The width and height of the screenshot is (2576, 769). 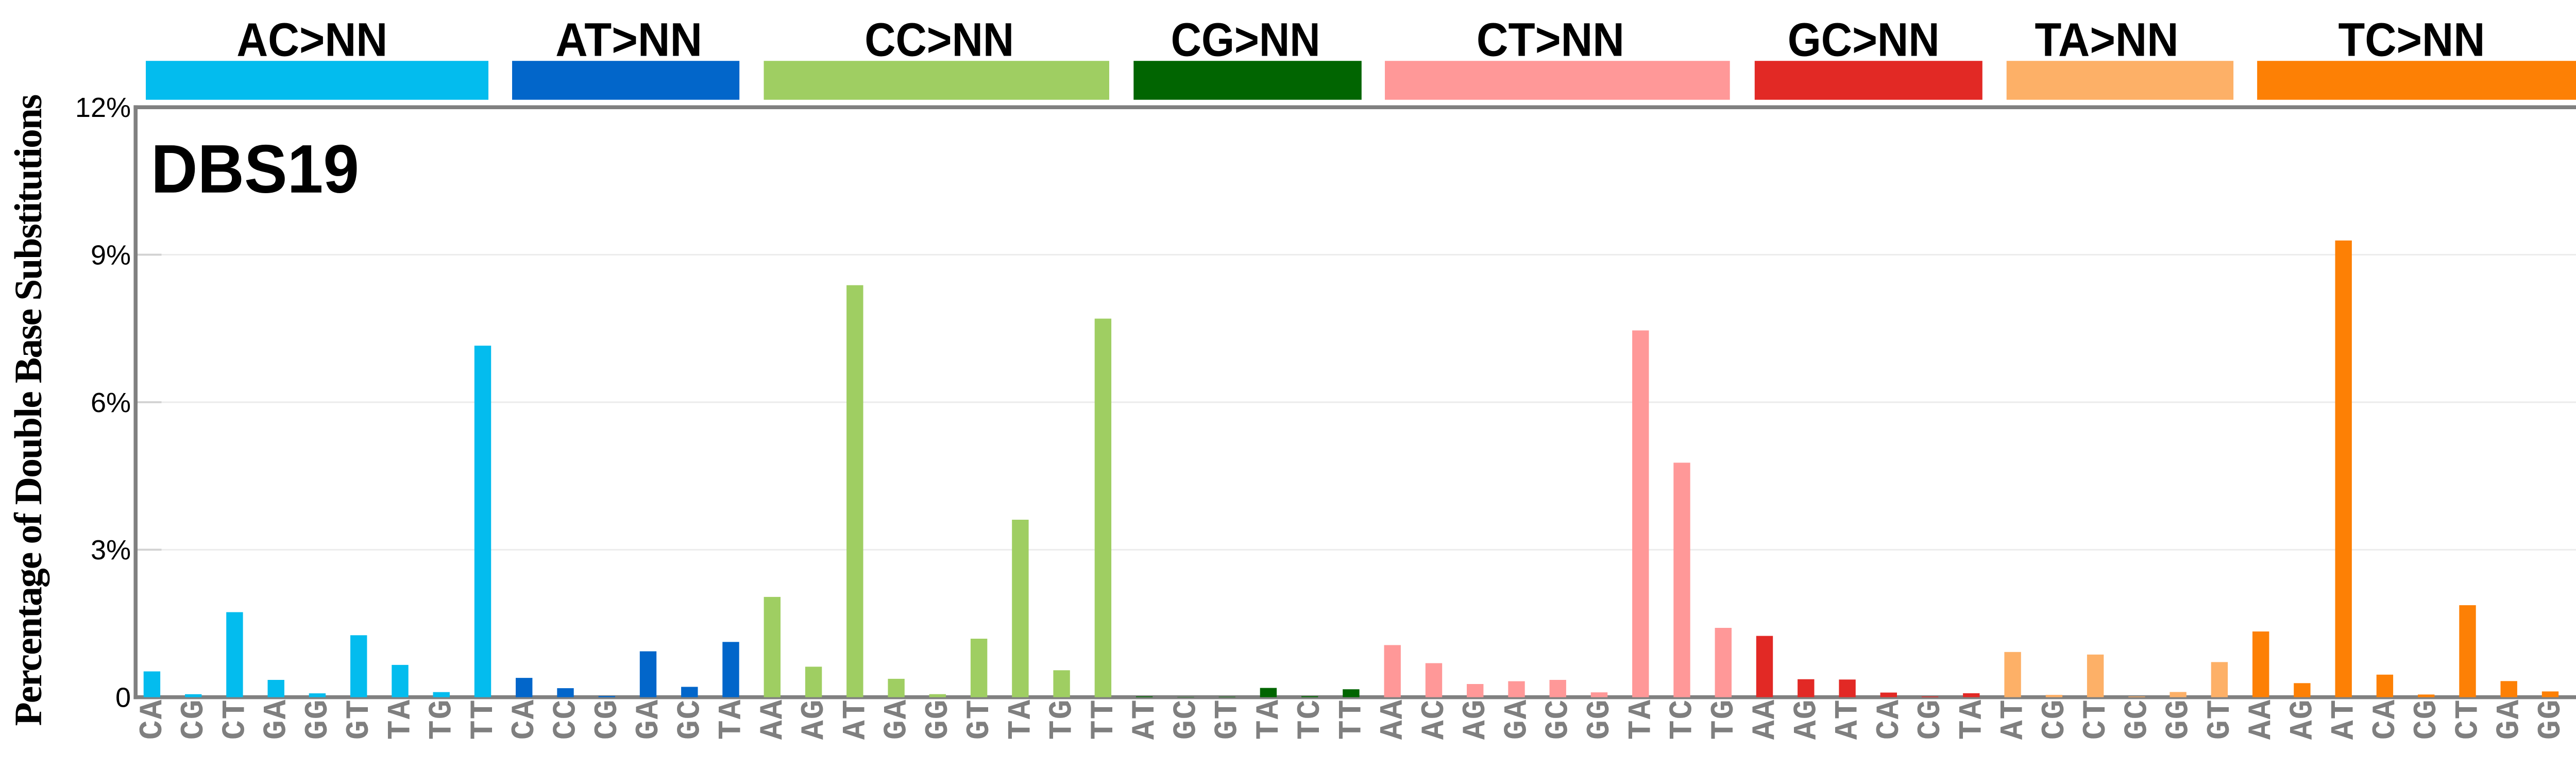 I want to click on svg-text: 12%, so click(x=103, y=107).